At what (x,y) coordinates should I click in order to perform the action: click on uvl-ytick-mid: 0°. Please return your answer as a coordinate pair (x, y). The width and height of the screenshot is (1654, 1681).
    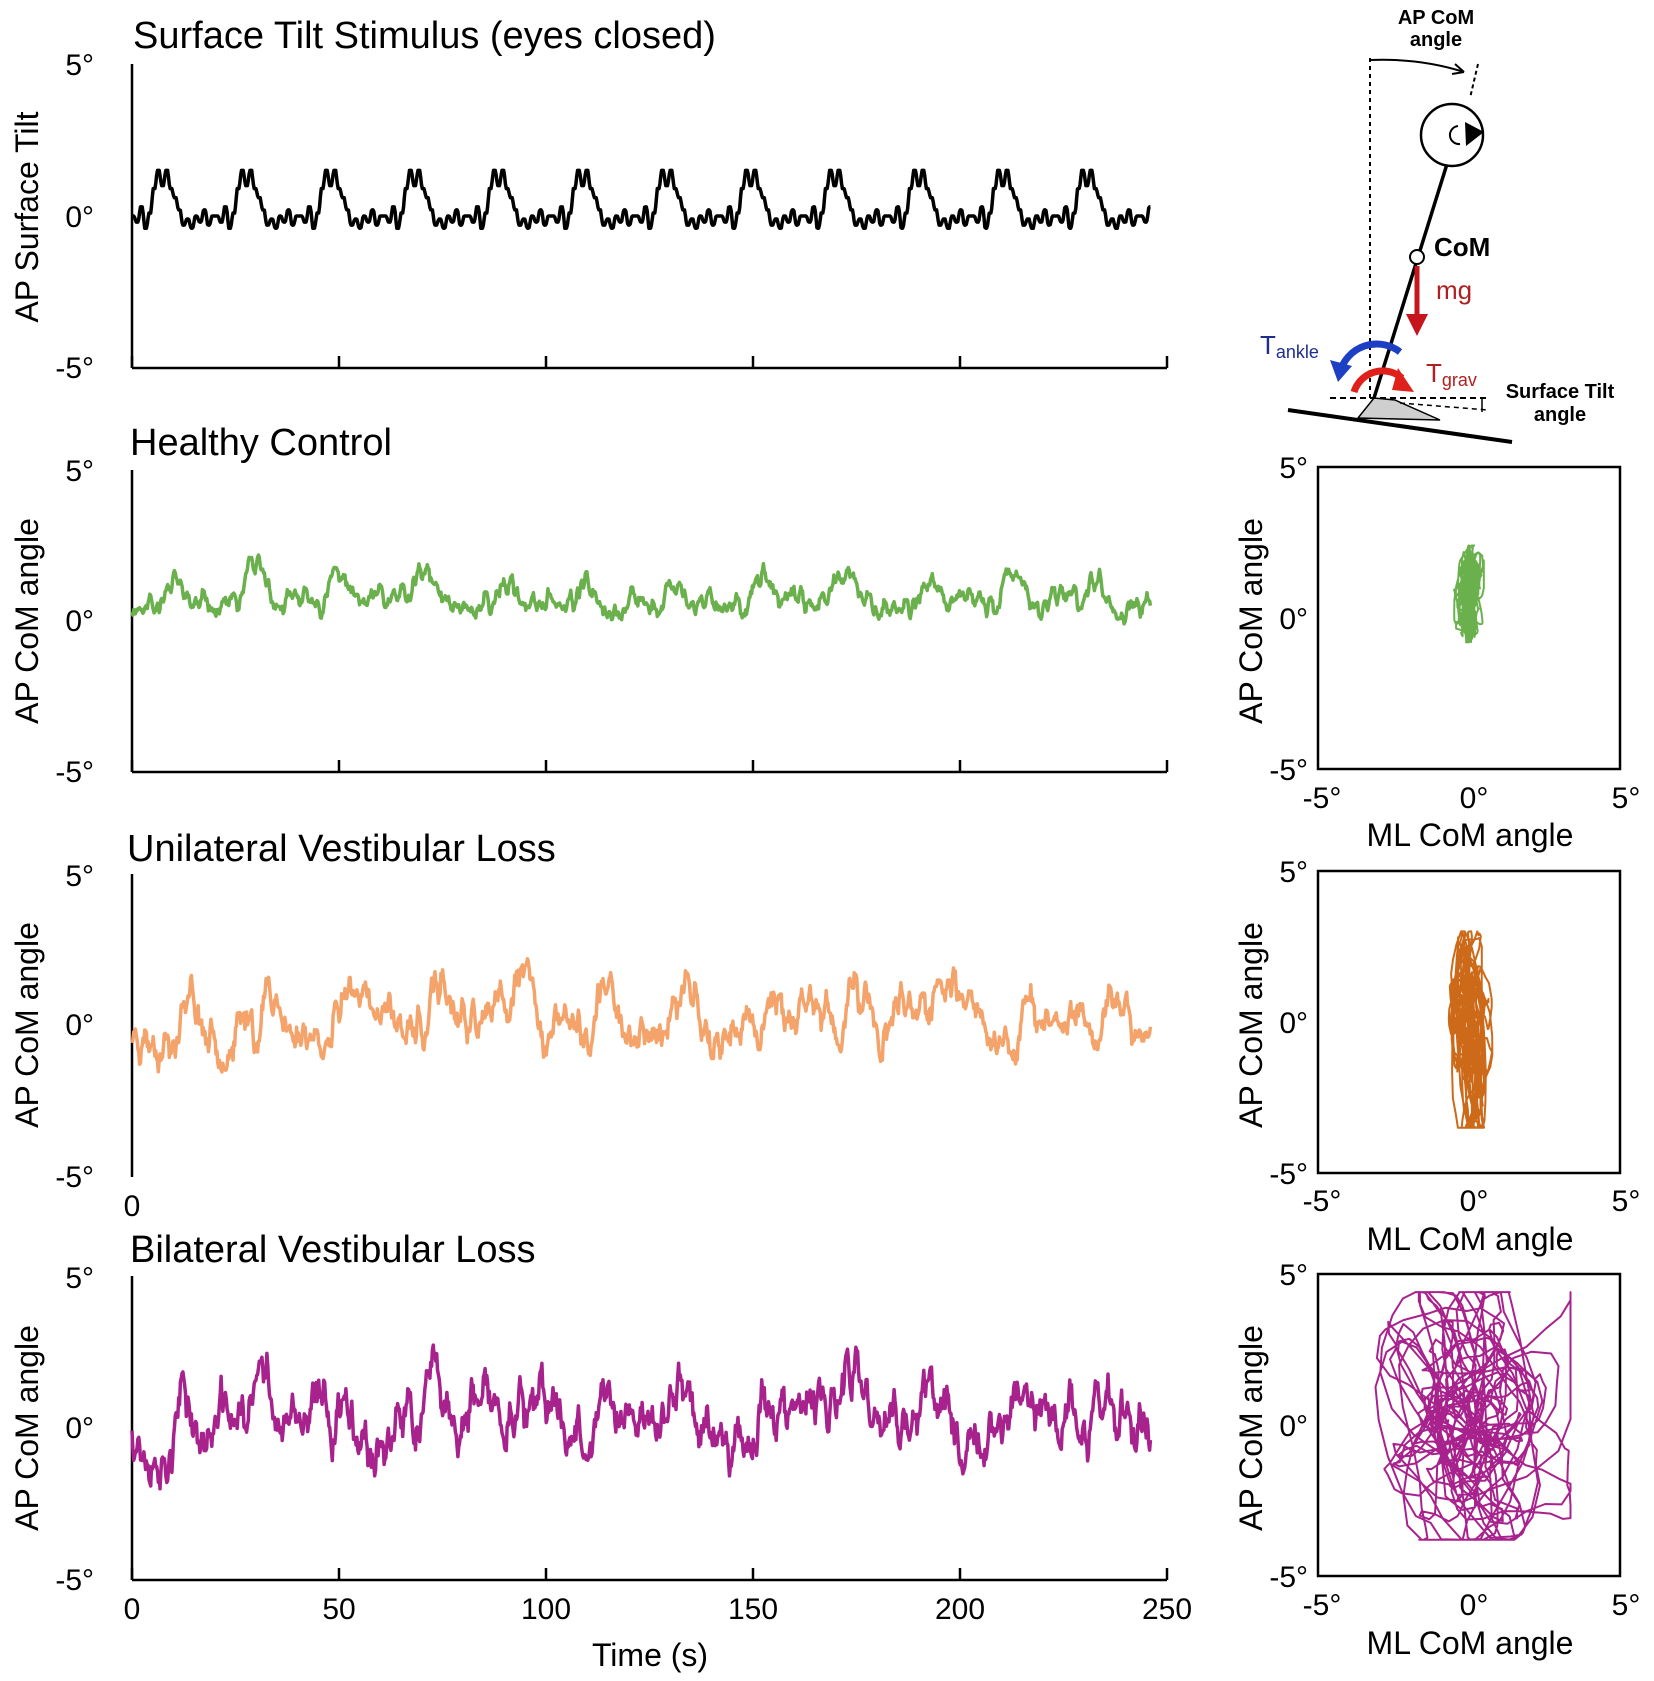
    Looking at the image, I should click on (79, 1025).